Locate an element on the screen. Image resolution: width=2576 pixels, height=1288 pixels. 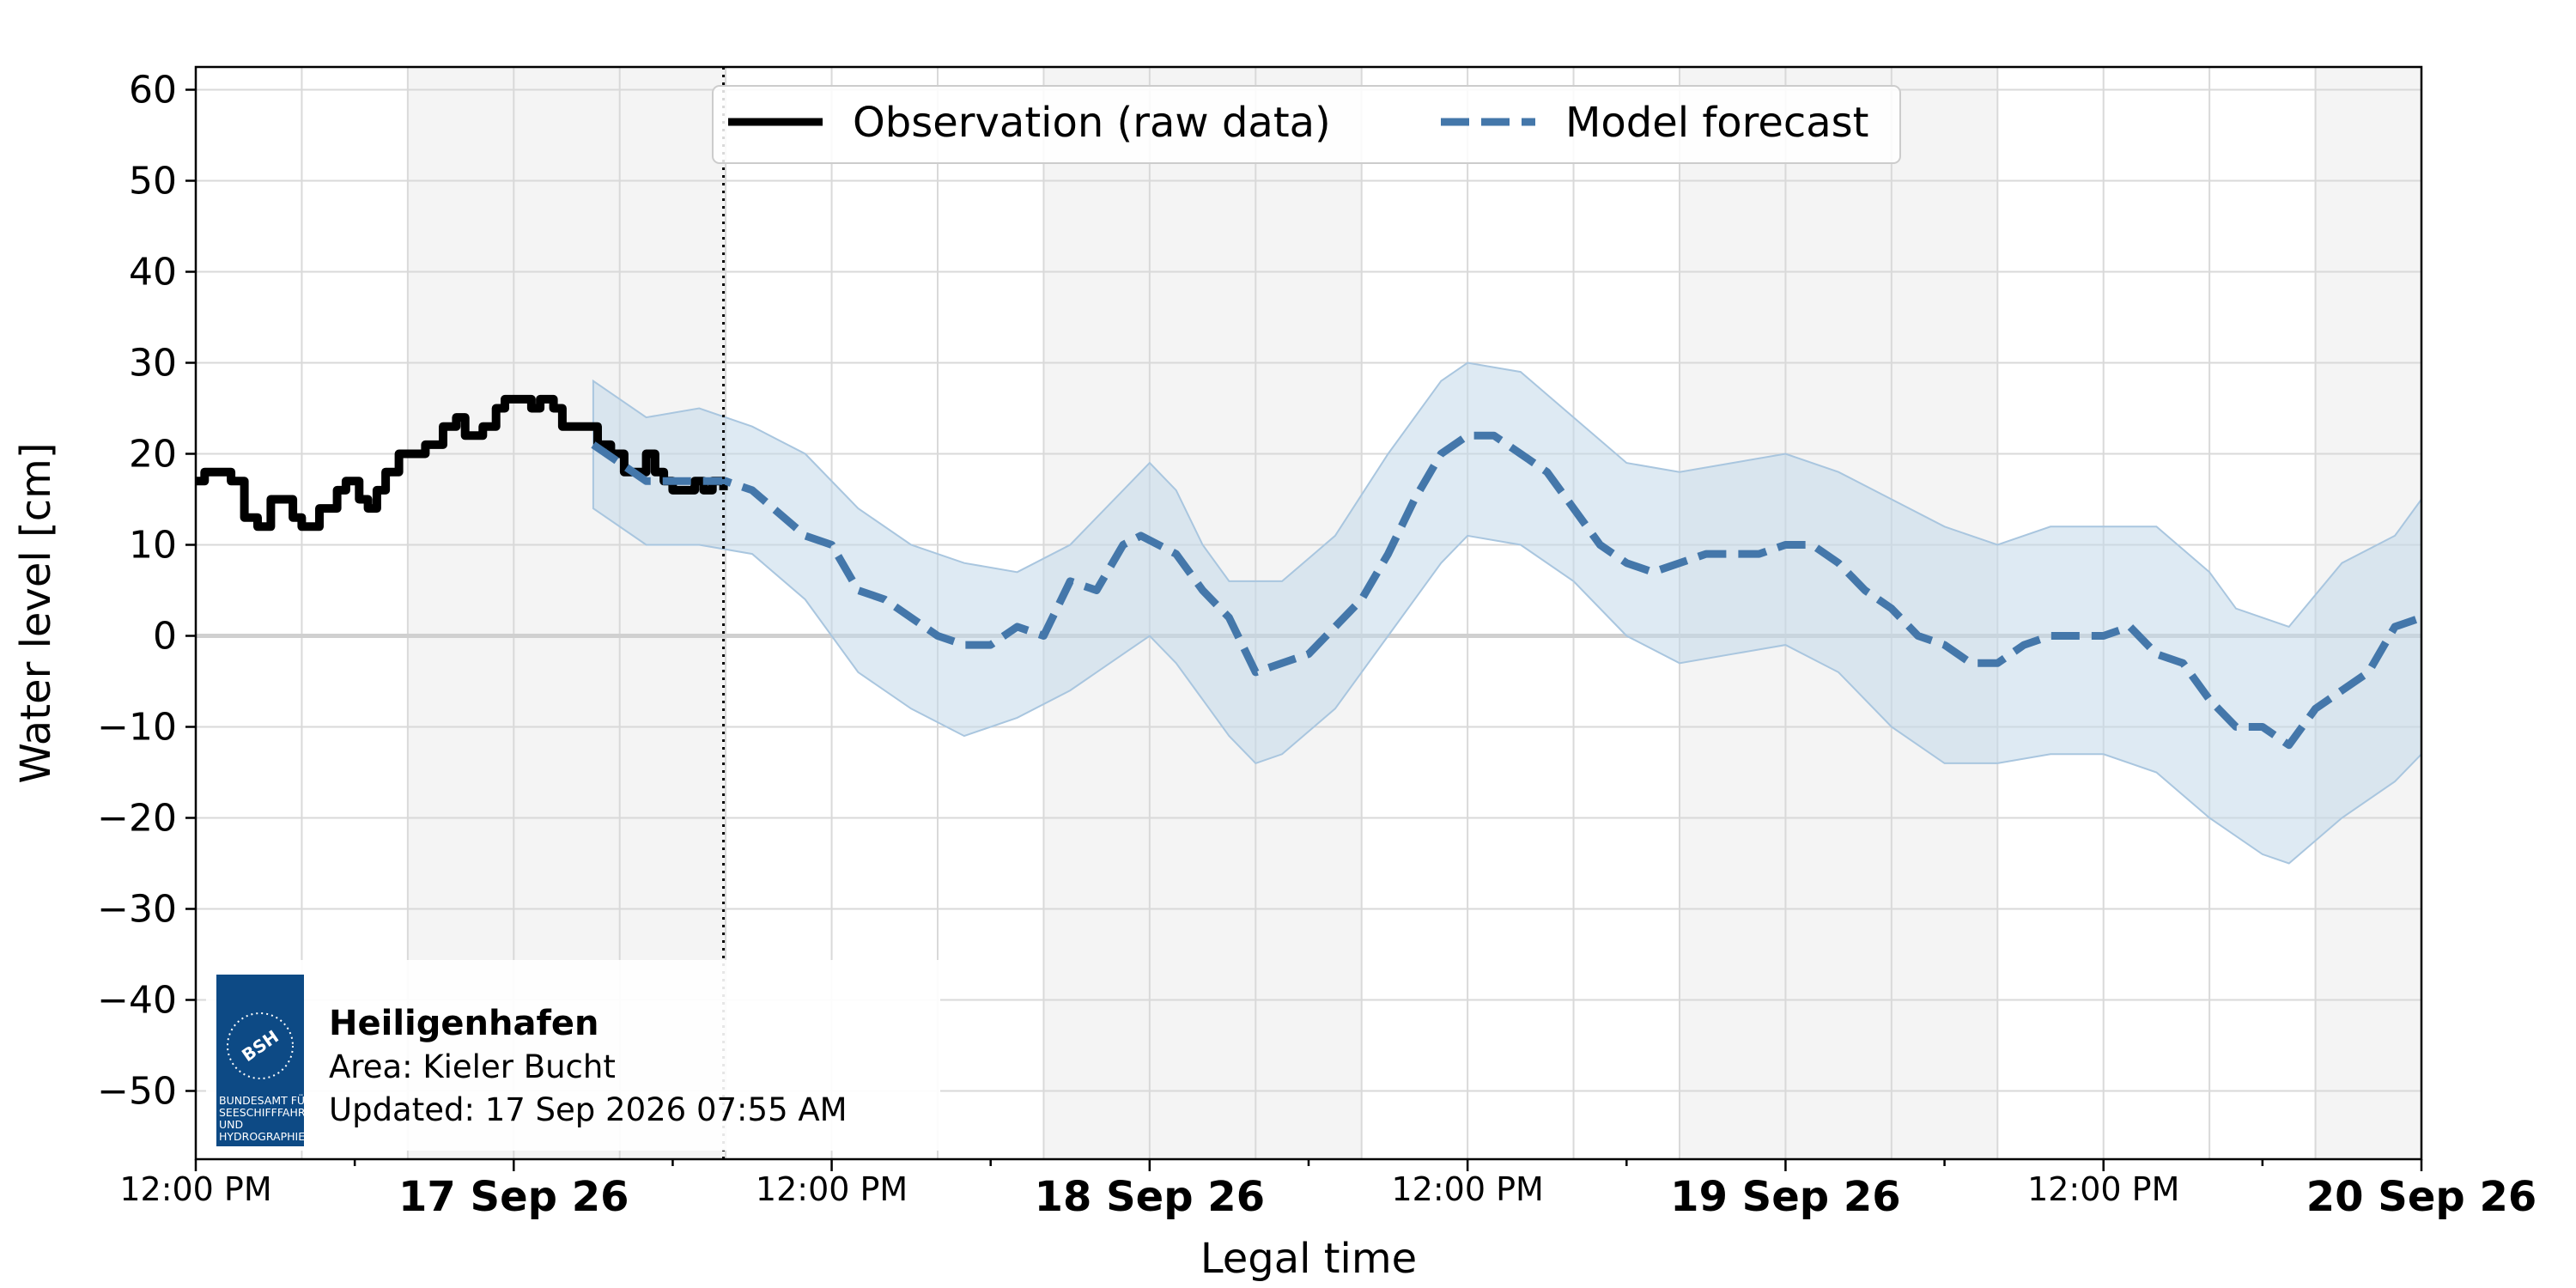
y-tick-label: −10 is located at coordinates (137, 728).